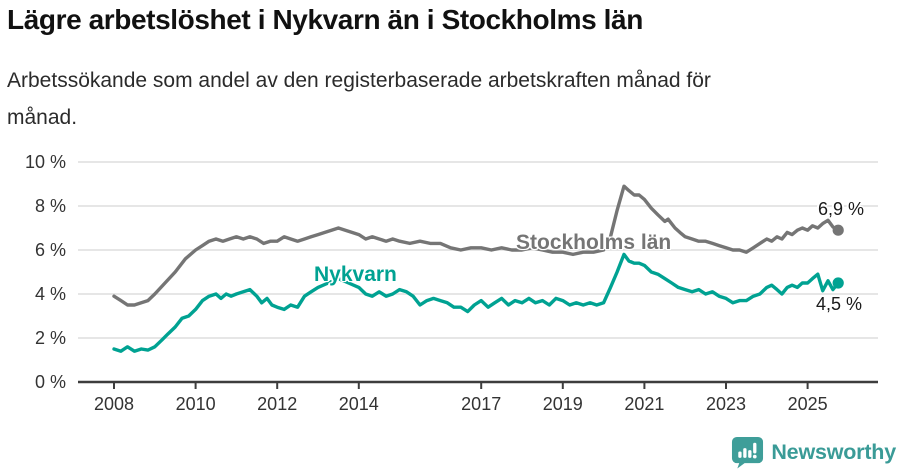 The width and height of the screenshot is (900, 474). I want to click on x-axis-tick-label: 2025, so click(808, 404).